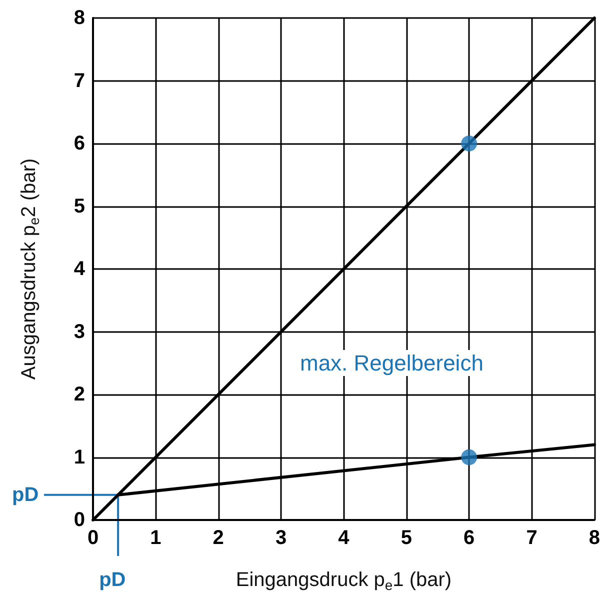 This screenshot has height=602, width=603. What do you see at coordinates (392, 363) in the screenshot?
I see `annotation: max. Regelbereich` at bounding box center [392, 363].